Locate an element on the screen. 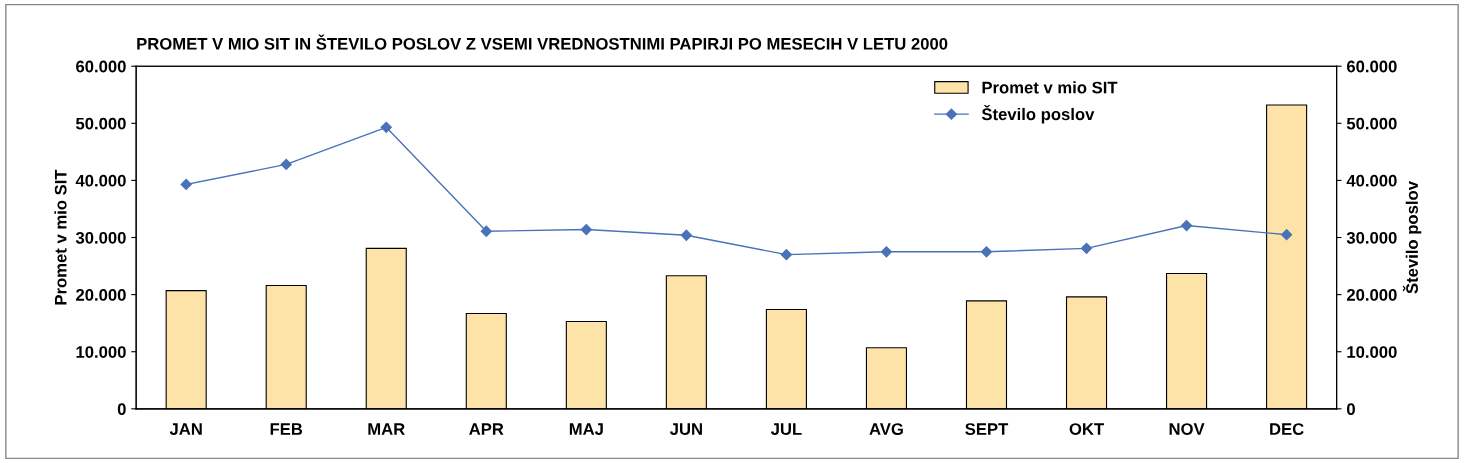  x-tick-label: JAN is located at coordinates (185, 429).